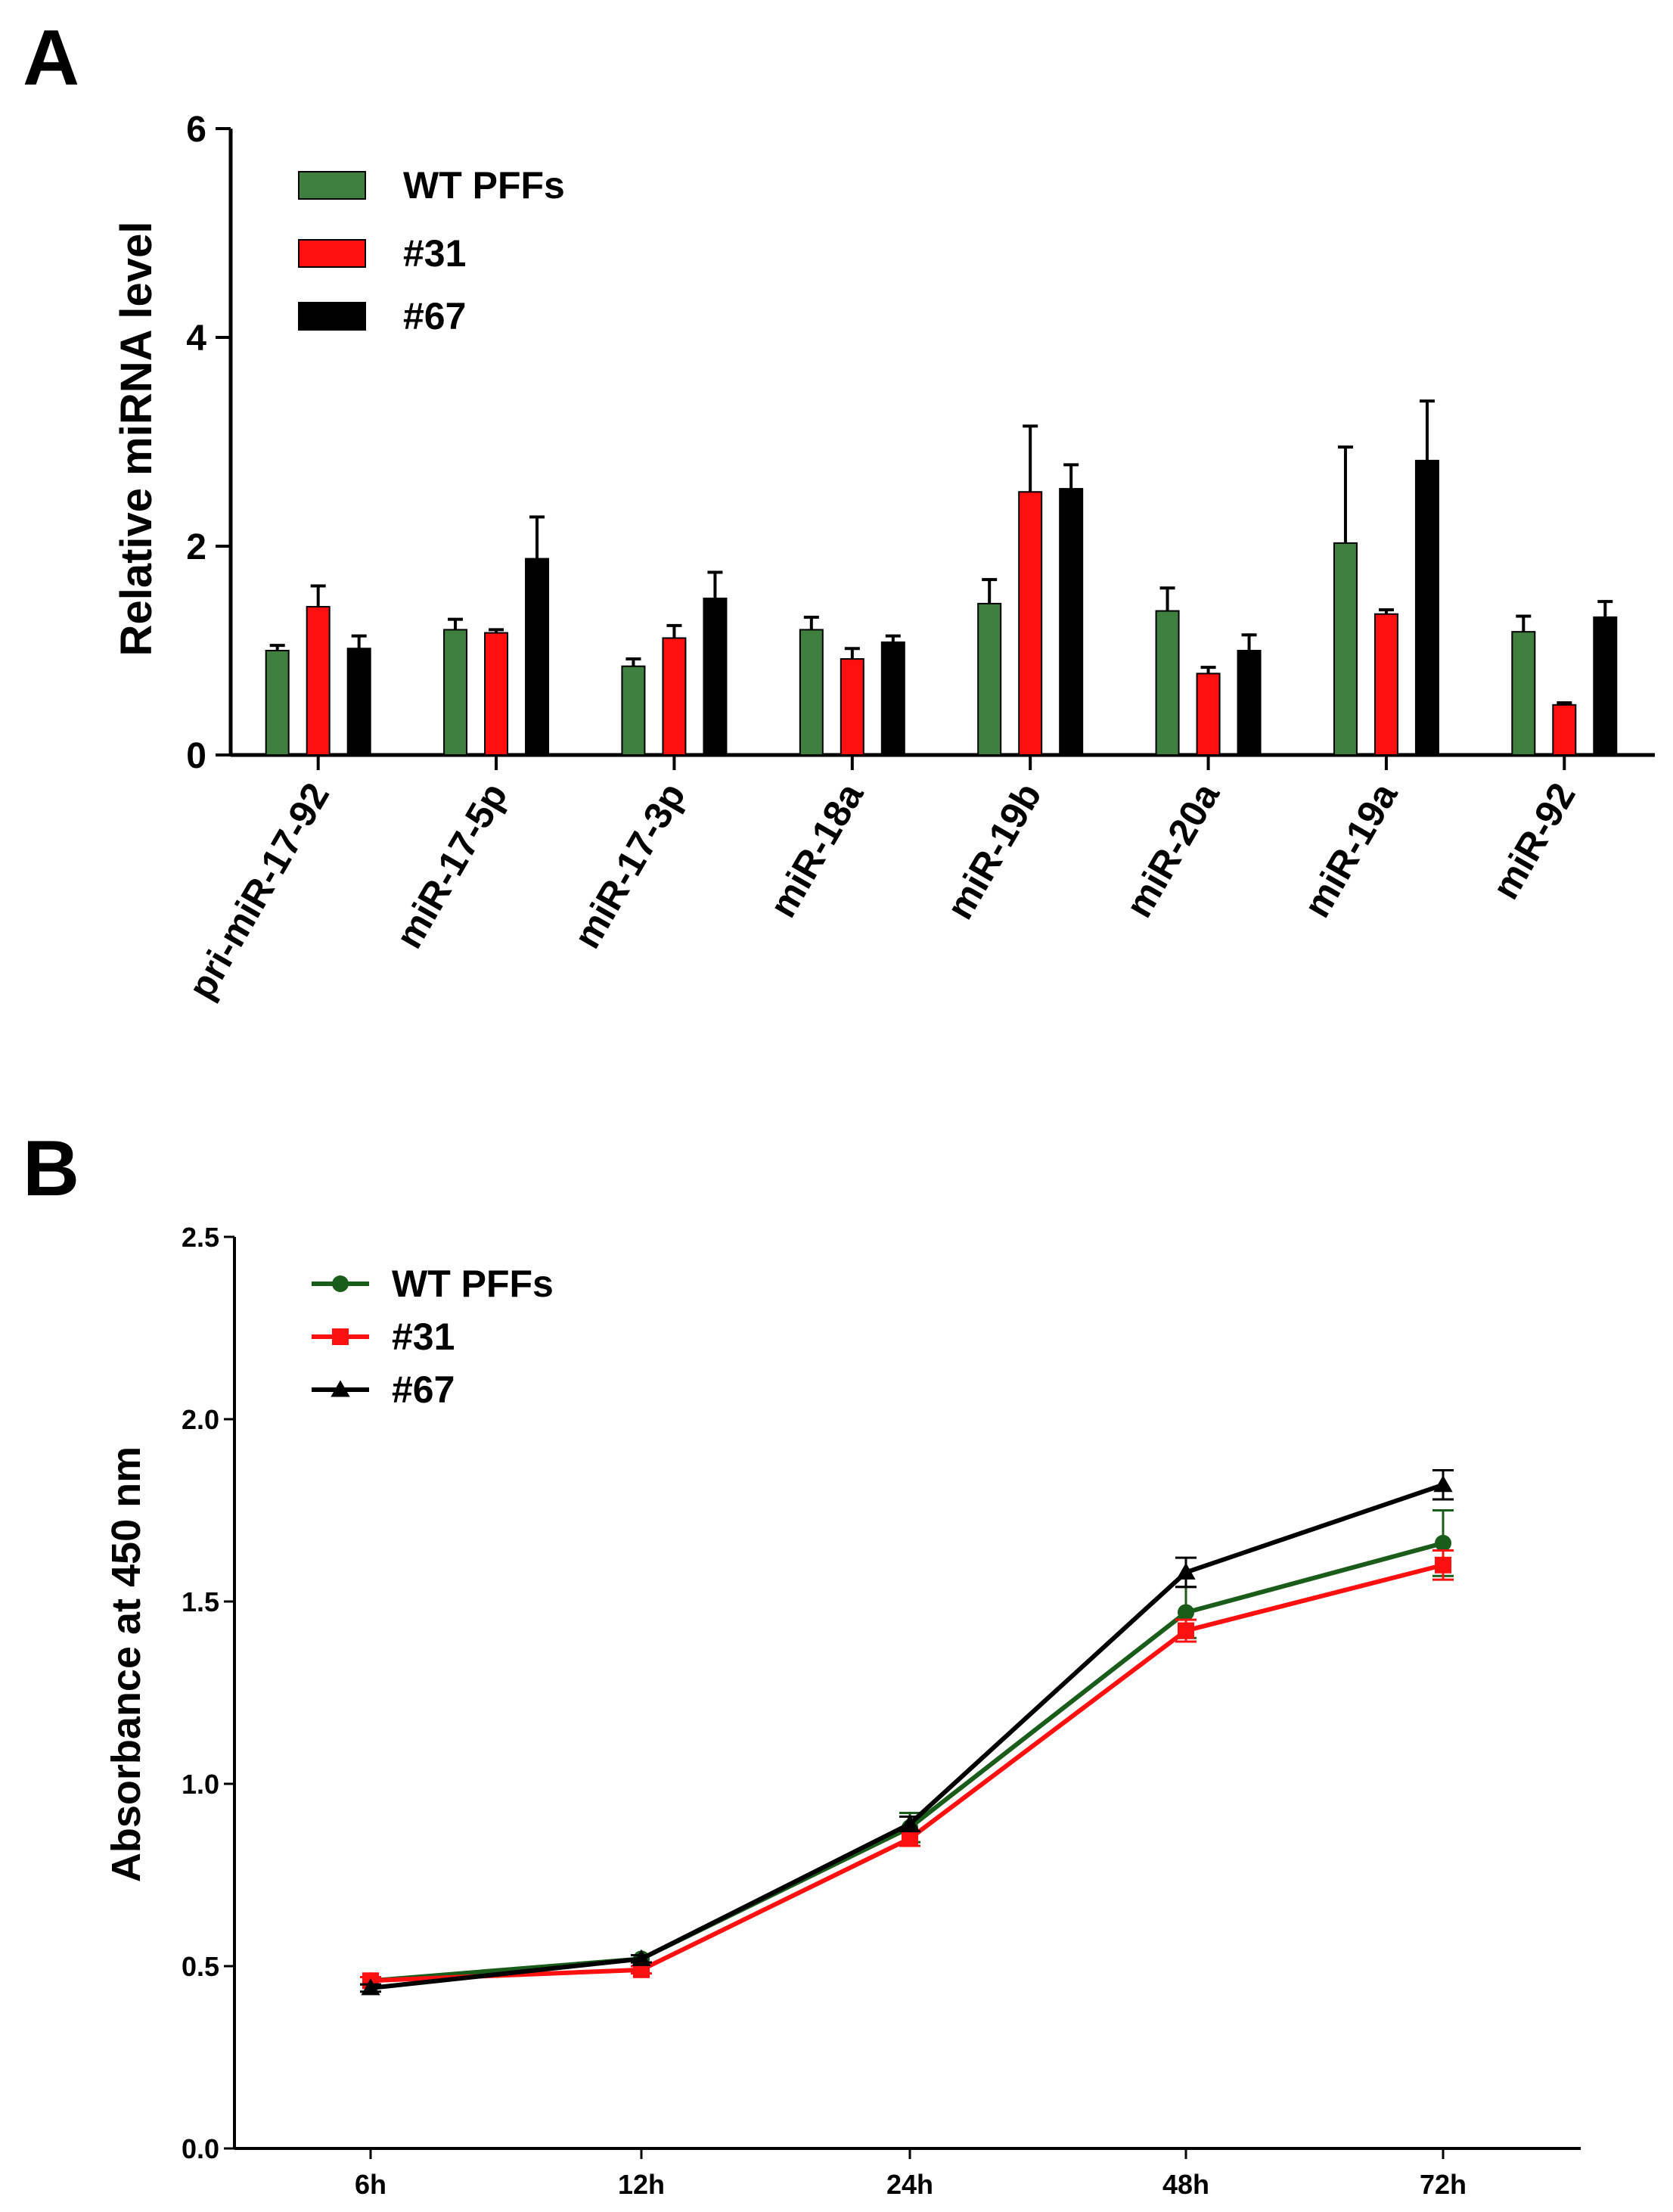 The image size is (1673, 2212). Describe the element at coordinates (200, 1419) in the screenshot. I see `panel-b-y-tick-label: 2.0` at that location.